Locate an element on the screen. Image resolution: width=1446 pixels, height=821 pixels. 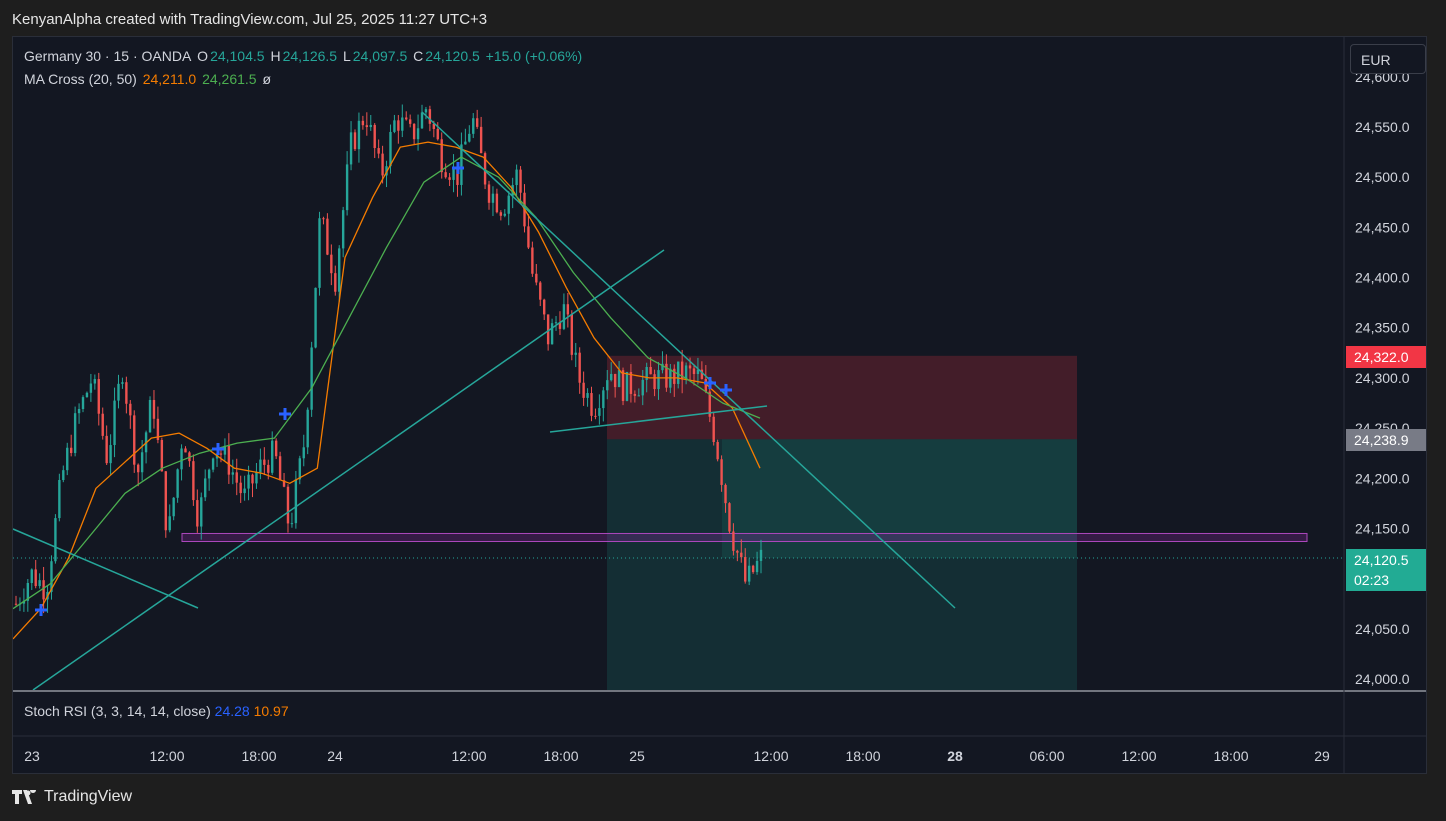
price-tick-label: 24,300.0 is located at coordinates (1382, 378).